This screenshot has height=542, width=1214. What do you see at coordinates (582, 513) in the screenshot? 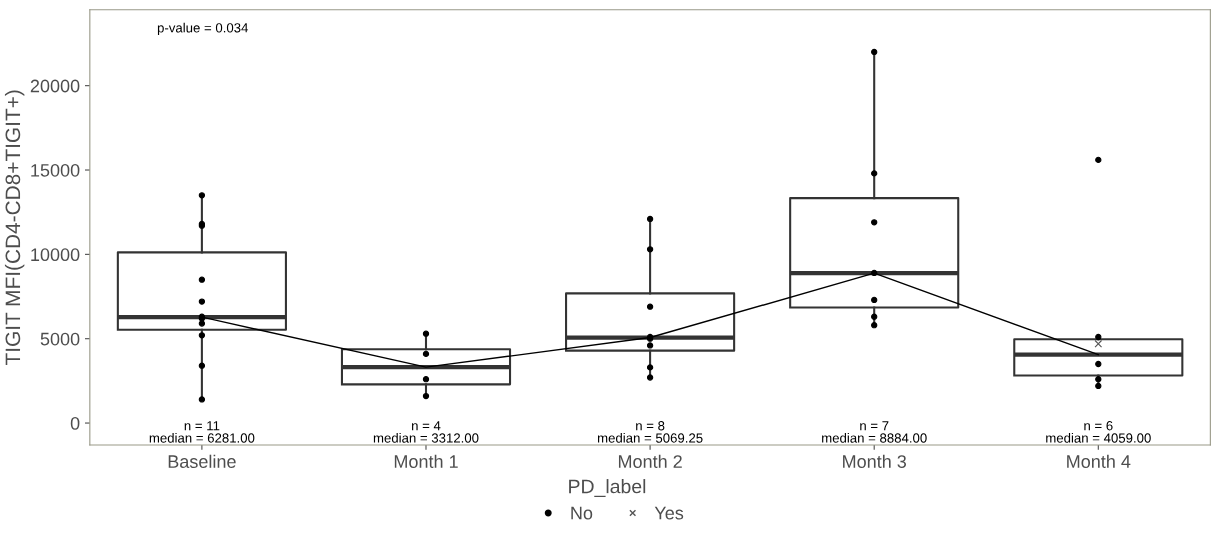
I see `legend-label: No` at bounding box center [582, 513].